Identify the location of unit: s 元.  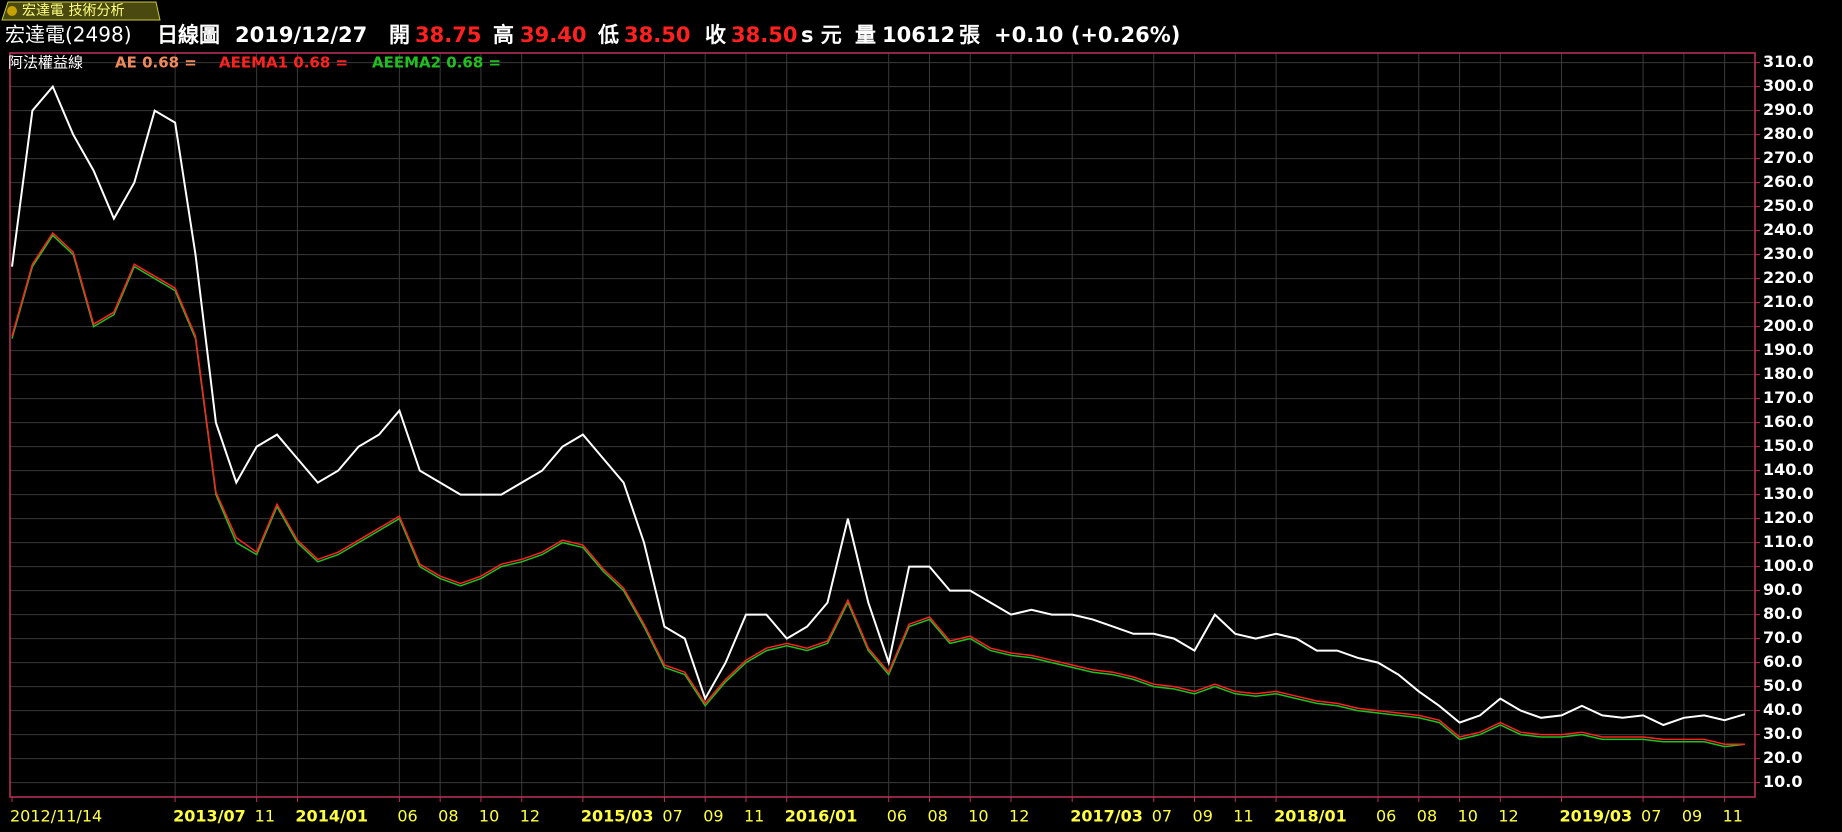
(821, 35).